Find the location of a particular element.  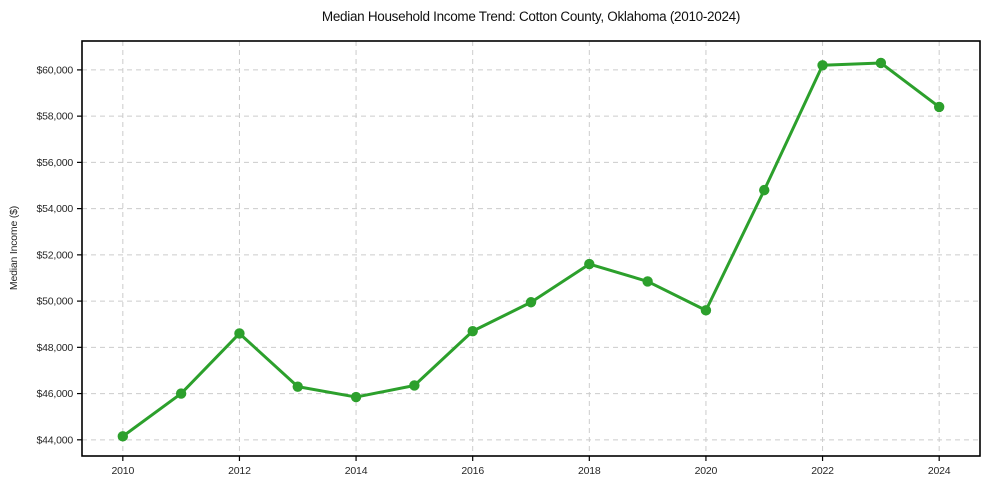

data-point-2021 is located at coordinates (764, 190).